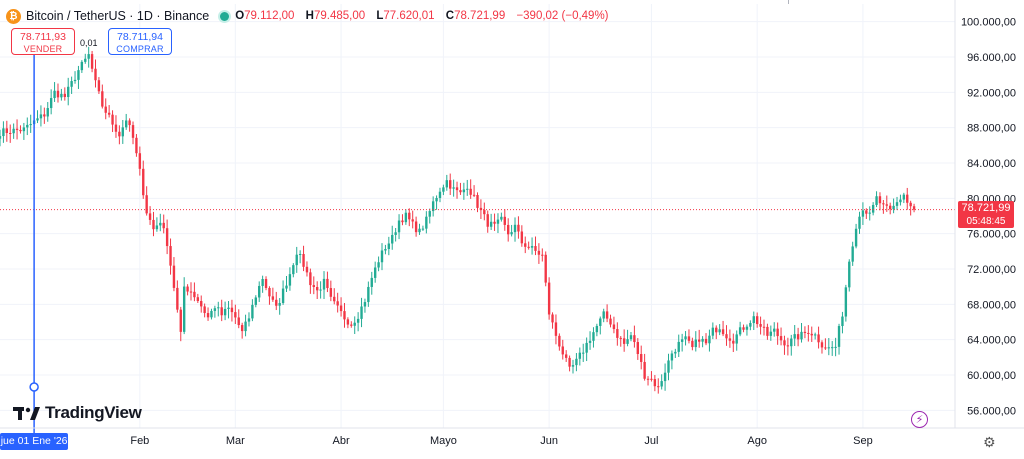 This screenshot has width=1024, height=459. Describe the element at coordinates (991, 270) in the screenshot. I see `price-tick-label: 72.000,00` at that location.